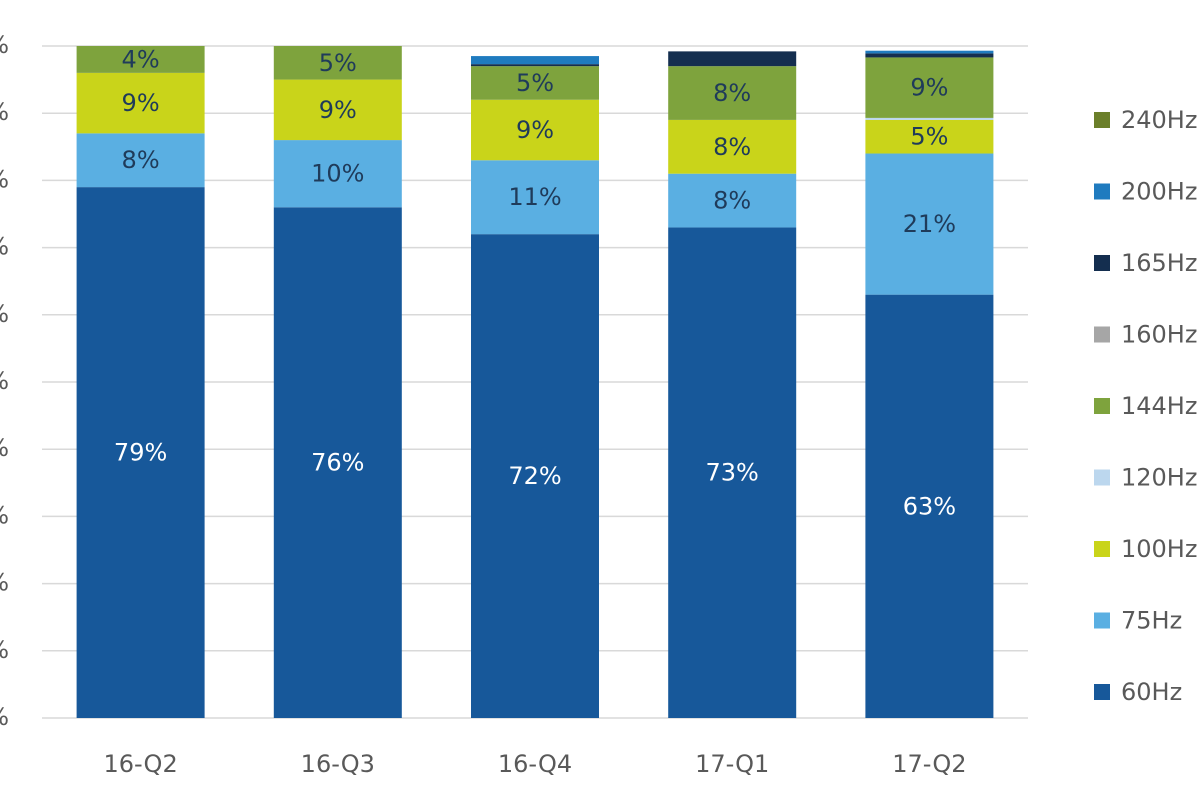  I want to click on legend-label: 165Hz, so click(1159, 263).